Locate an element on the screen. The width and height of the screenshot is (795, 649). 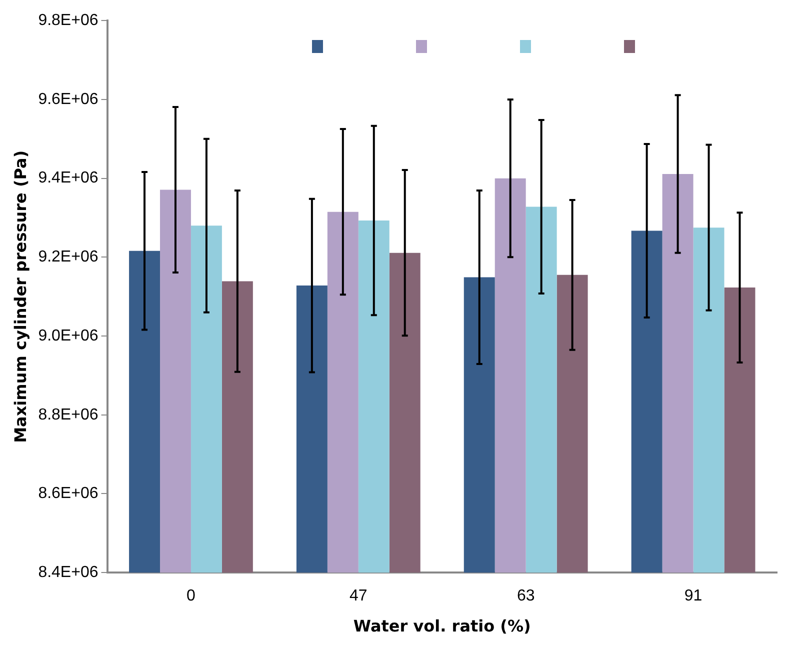
y-tick-label: 9.0E+06 is located at coordinates (68, 335).